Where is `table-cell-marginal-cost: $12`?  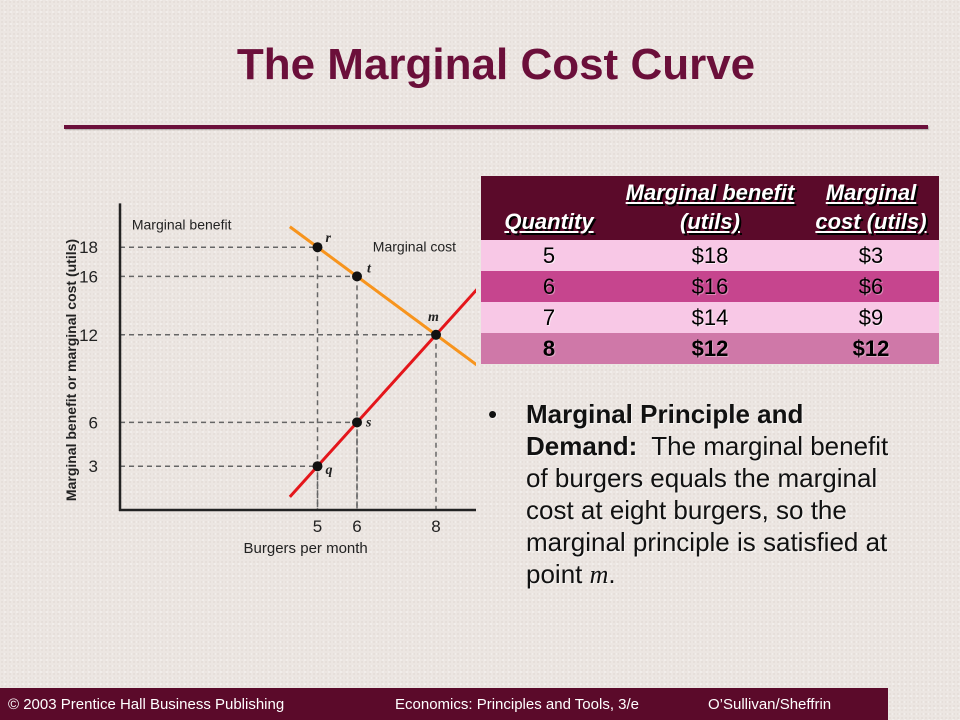
table-cell-marginal-cost: $12 is located at coordinates (871, 348).